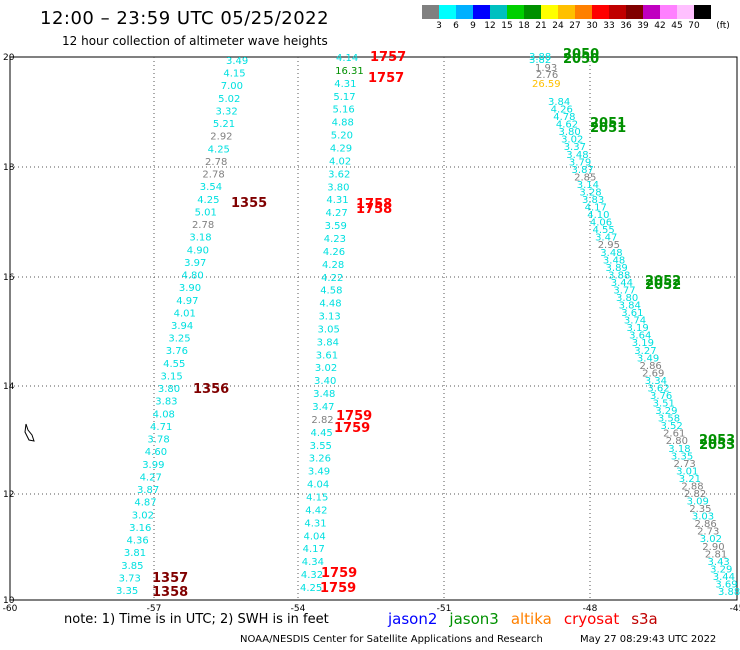 This screenshot has height=650, width=740. Describe the element at coordinates (336, 226) in the screenshot. I see `track-label: 3.59` at that location.